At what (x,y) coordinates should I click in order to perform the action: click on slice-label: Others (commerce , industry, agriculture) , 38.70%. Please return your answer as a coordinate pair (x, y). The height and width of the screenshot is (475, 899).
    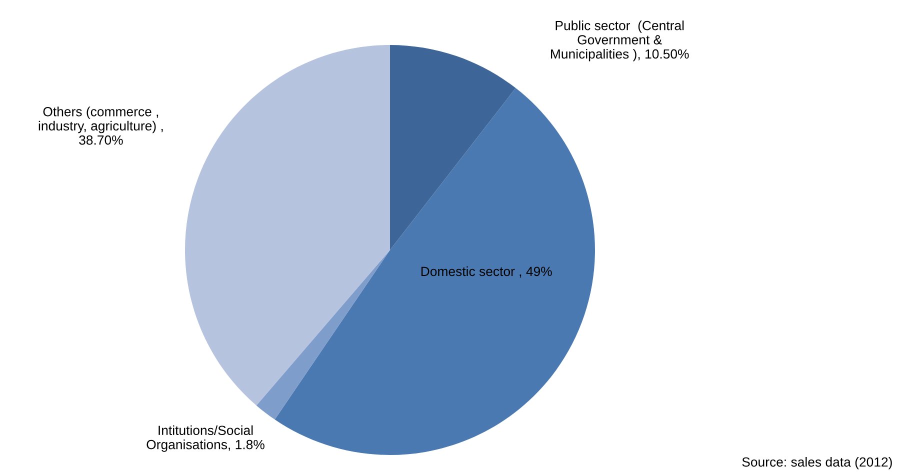
    Looking at the image, I should click on (100, 125).